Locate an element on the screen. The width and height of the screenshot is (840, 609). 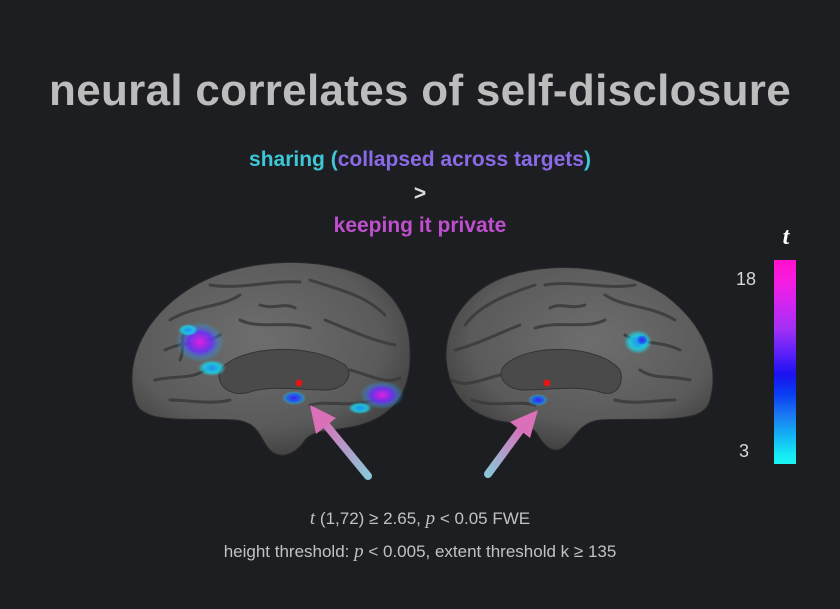
left-activation-mpfc-lower is located at coordinates (212, 368).